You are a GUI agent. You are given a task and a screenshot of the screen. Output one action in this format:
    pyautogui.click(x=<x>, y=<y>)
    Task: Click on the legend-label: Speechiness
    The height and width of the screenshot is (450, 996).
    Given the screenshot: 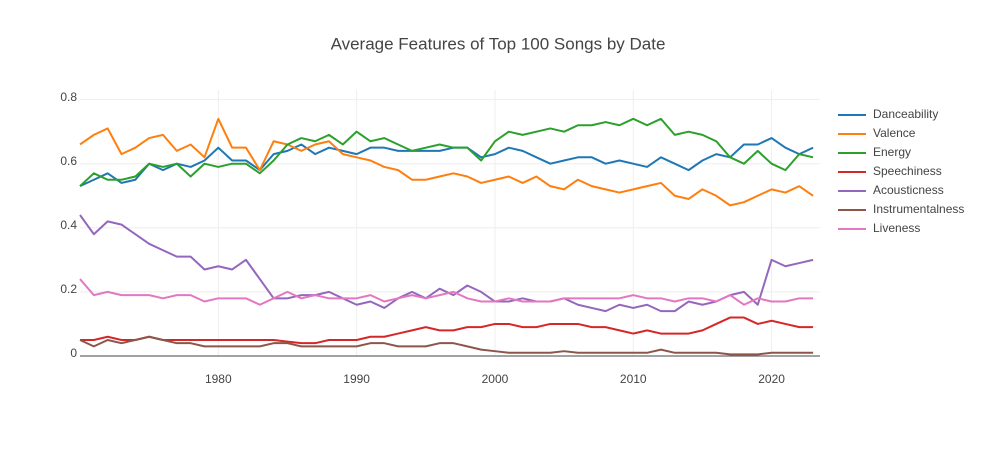 What is the action you would take?
    pyautogui.click(x=907, y=171)
    